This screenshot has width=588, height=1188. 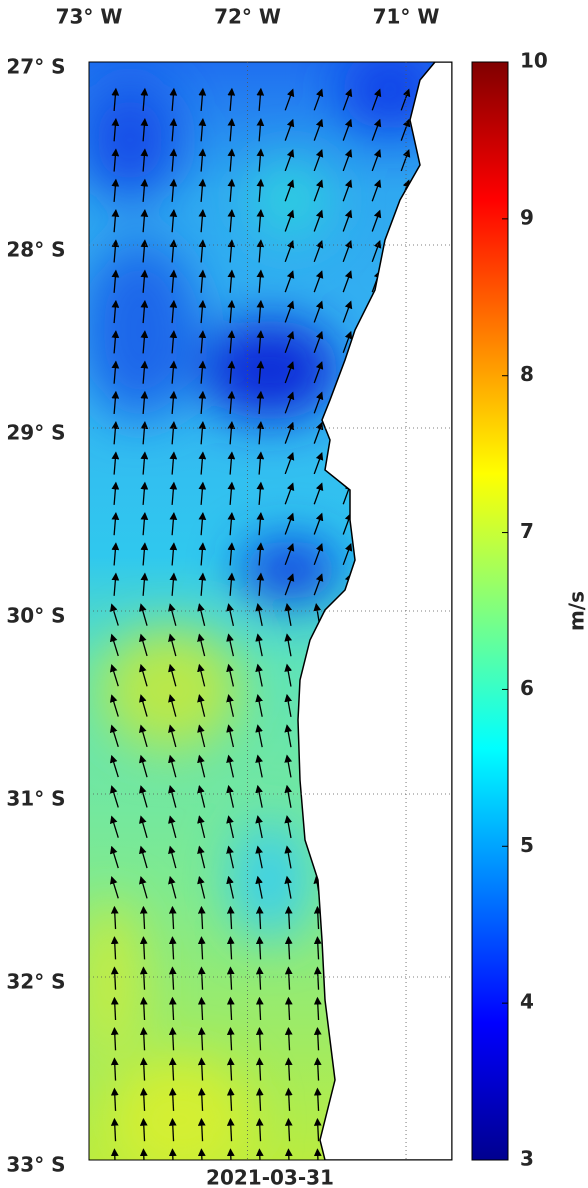 I want to click on lon-tick-label: 71° W, so click(x=406, y=17).